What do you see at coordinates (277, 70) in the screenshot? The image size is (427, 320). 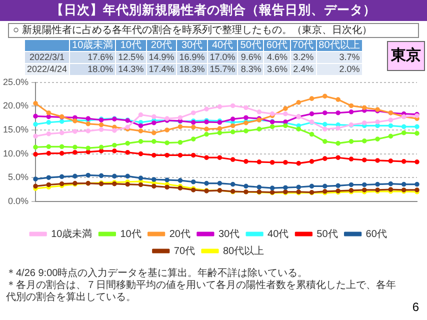 I see `data-label: 3.6%` at bounding box center [277, 70].